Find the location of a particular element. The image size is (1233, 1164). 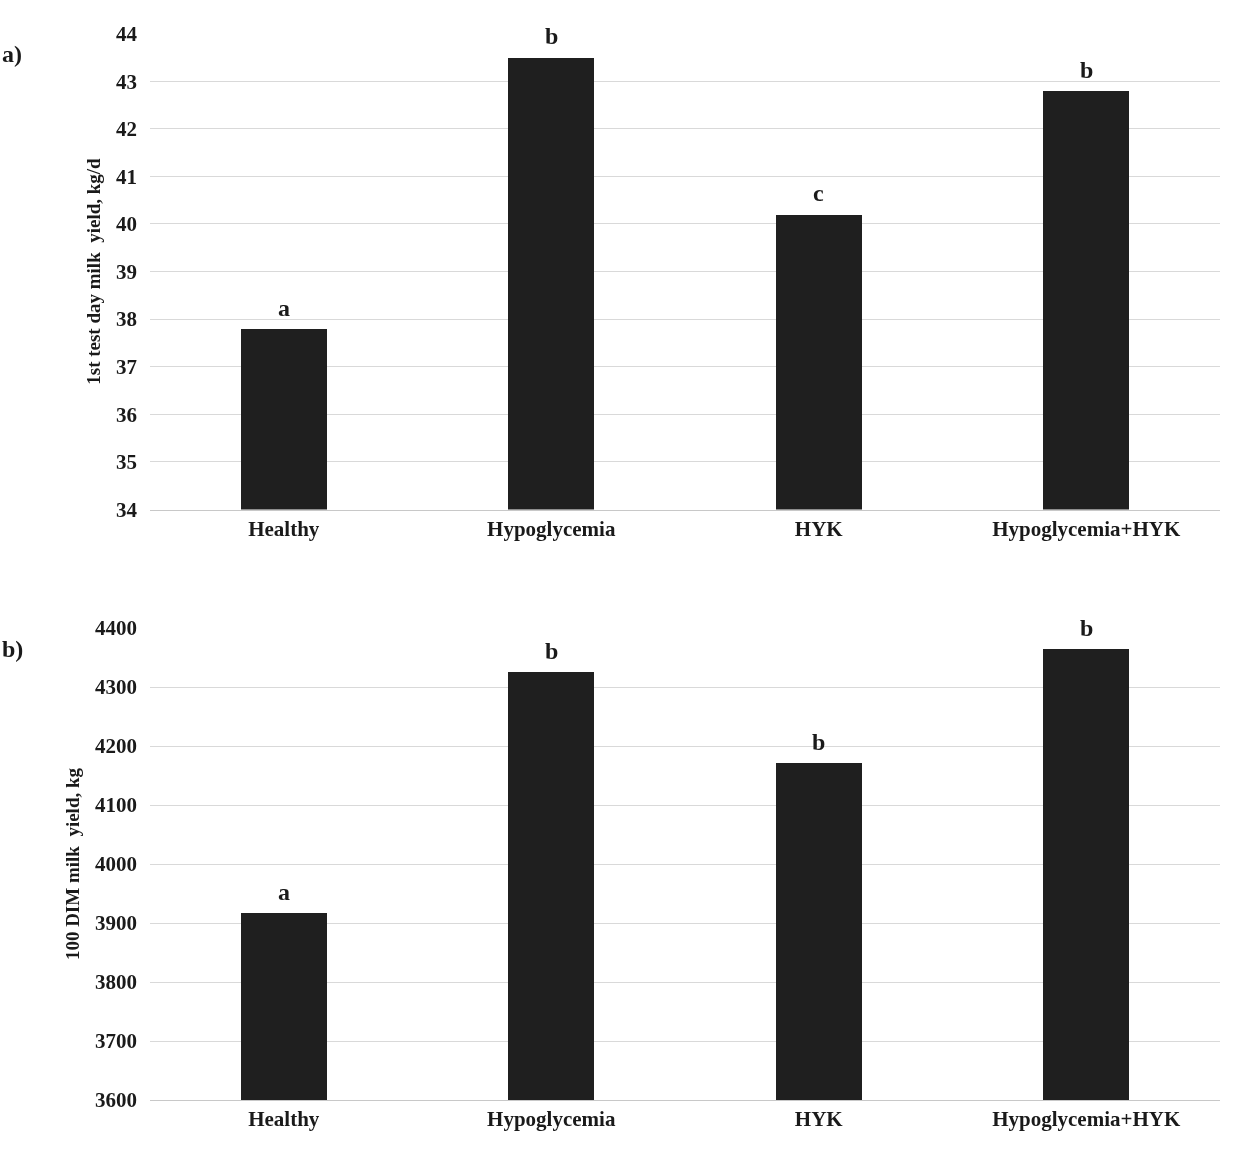

y-tick-label: 4100 is located at coordinates (116, 805).